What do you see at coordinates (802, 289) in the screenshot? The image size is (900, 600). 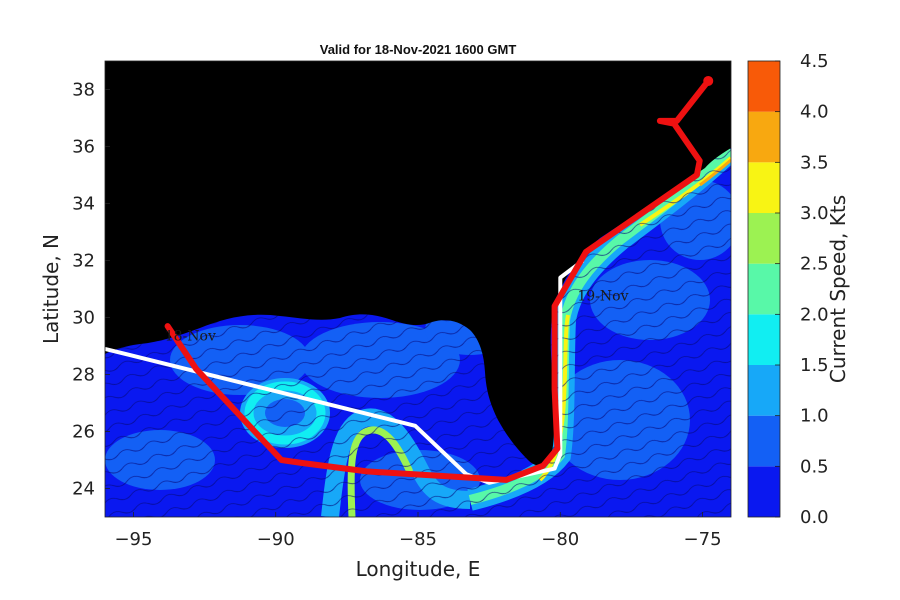 I see `colorbar-ticks: 0.0 0.5 1.0 1.5 2.0 2.5 3.0 3.5 4.0 4.5` at bounding box center [802, 289].